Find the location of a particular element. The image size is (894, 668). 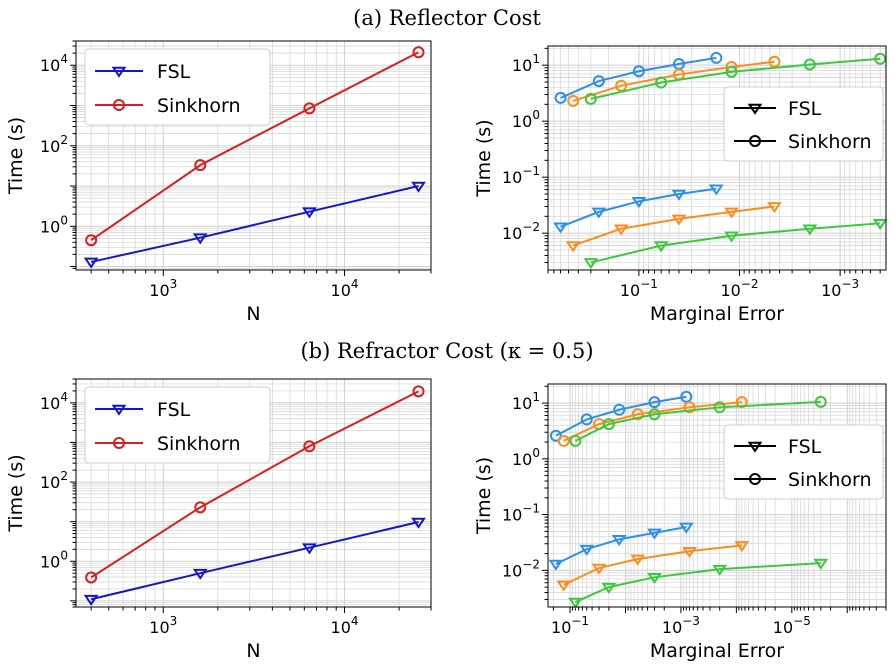

heading-refractor-cost: (b) Refractor Cost (κ = 0.5) is located at coordinates (447, 351).